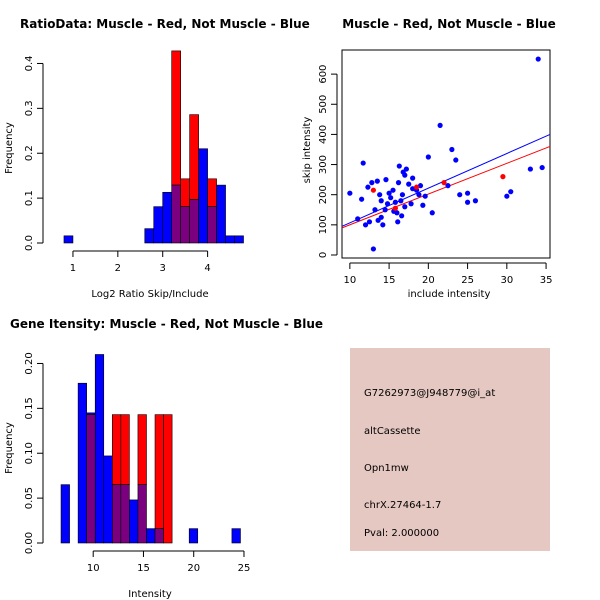 Image resolution: width=600 pixels, height=600 pixels. I want to click on ratio-x-tick-label: 1, so click(73, 268).